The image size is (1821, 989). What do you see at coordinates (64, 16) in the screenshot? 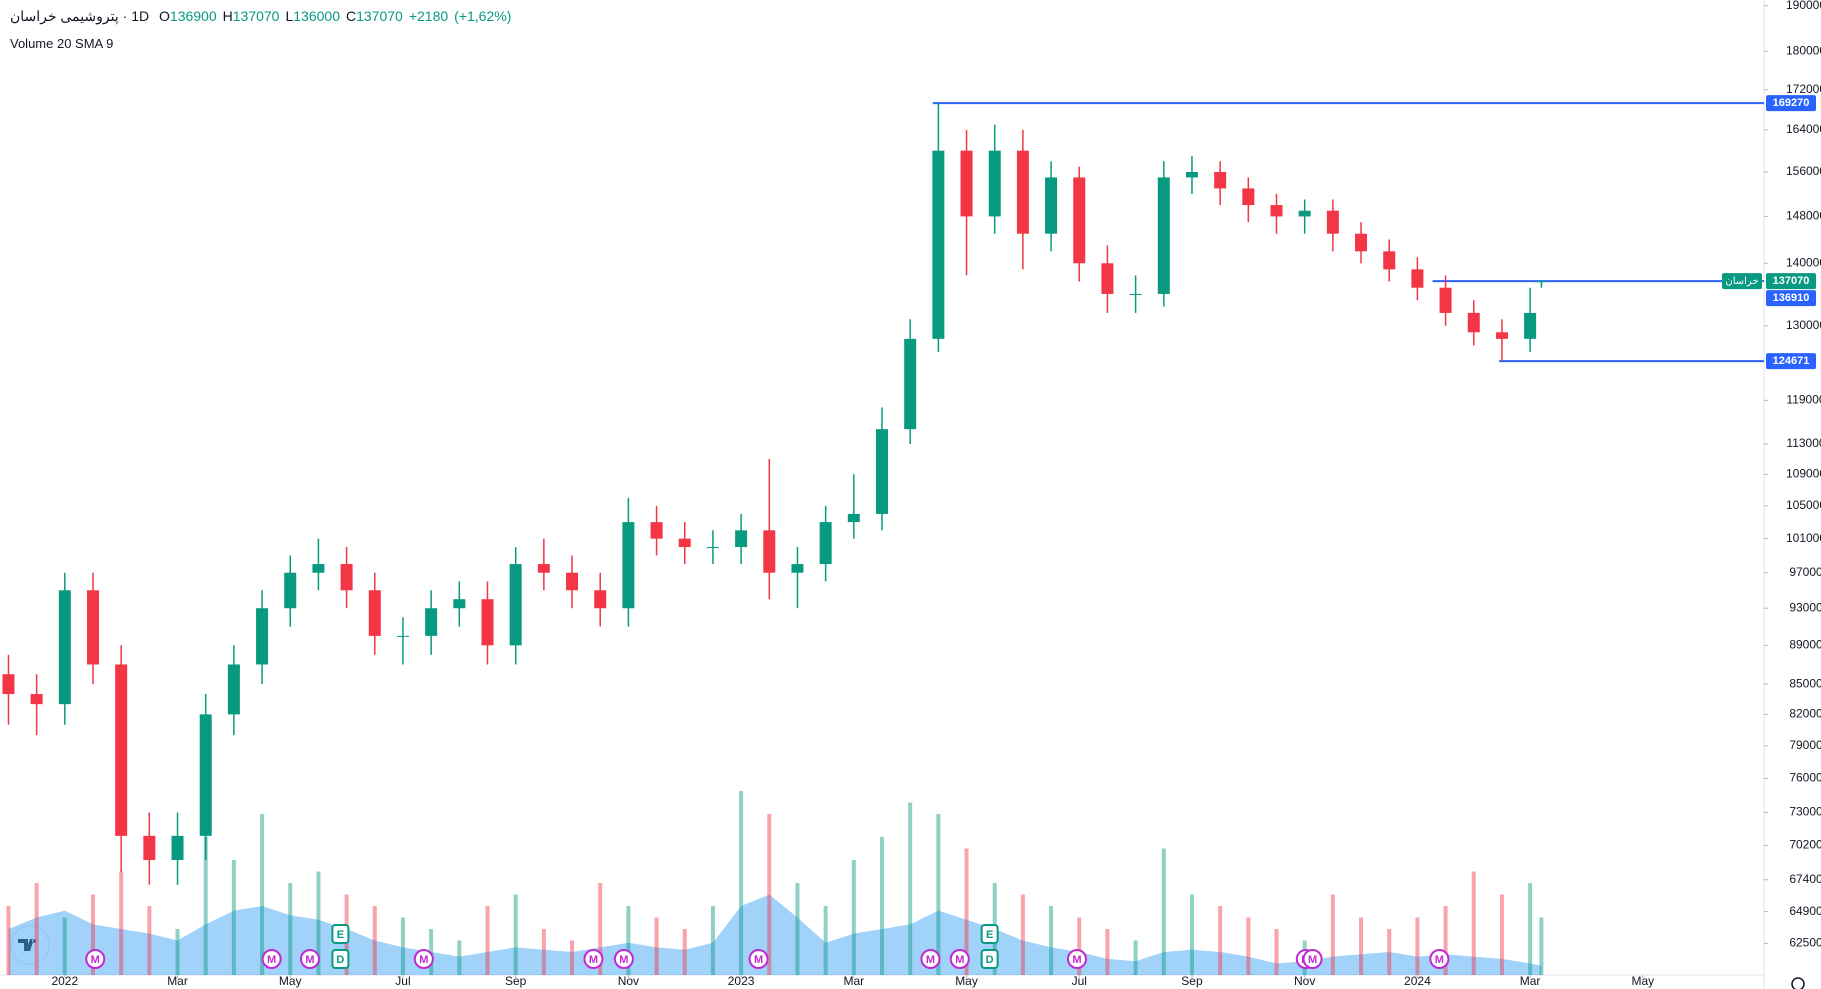
I see `symbol-title: پتروشیمی خراسان` at bounding box center [64, 16].